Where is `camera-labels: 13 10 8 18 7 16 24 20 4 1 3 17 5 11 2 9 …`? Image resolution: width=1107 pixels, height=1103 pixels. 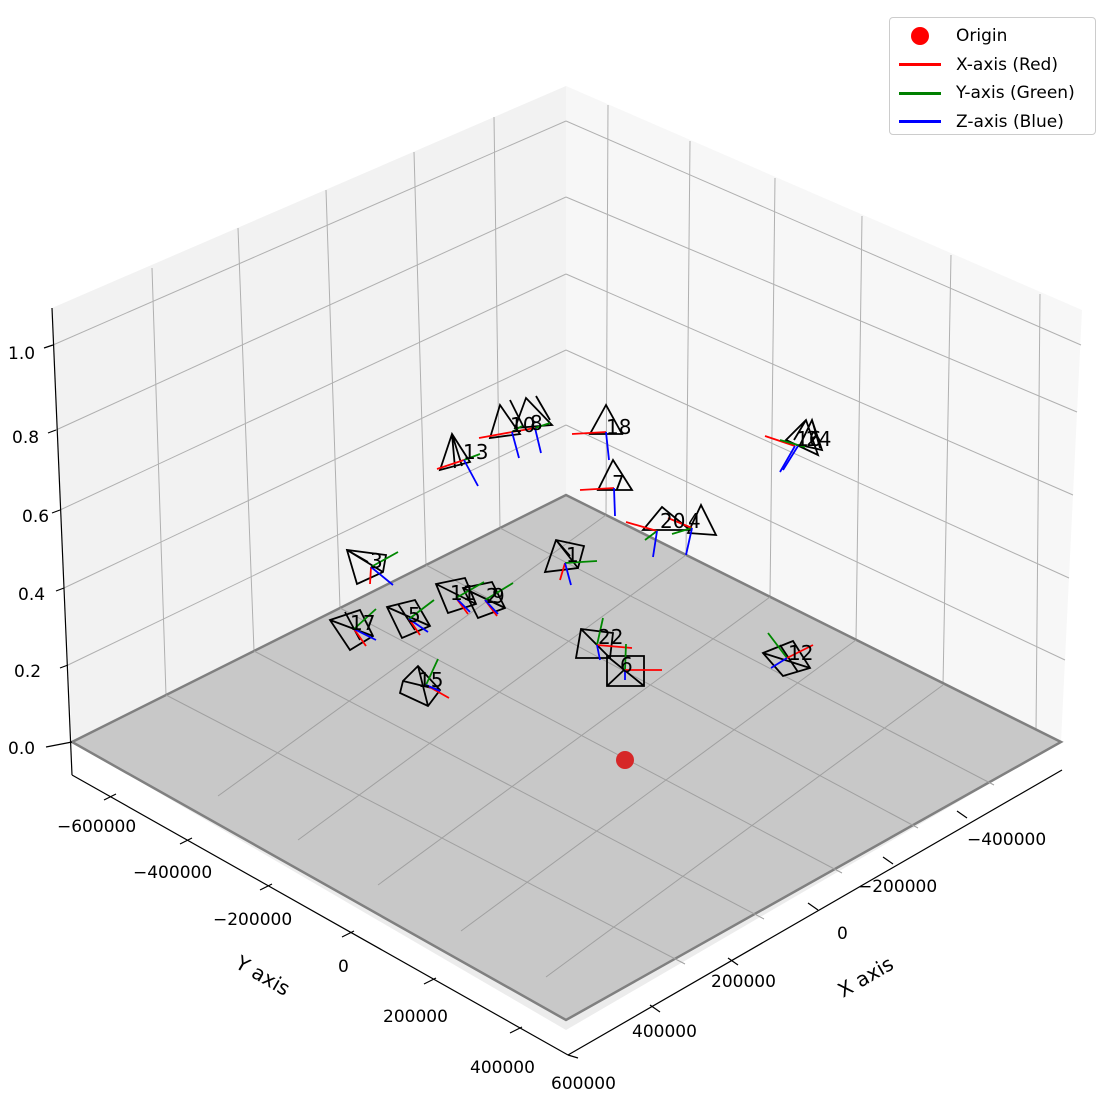 camera-labels: 13 10 8 18 7 16 24 20 4 1 3 17 5 11 2 9 … is located at coordinates (590, 551).